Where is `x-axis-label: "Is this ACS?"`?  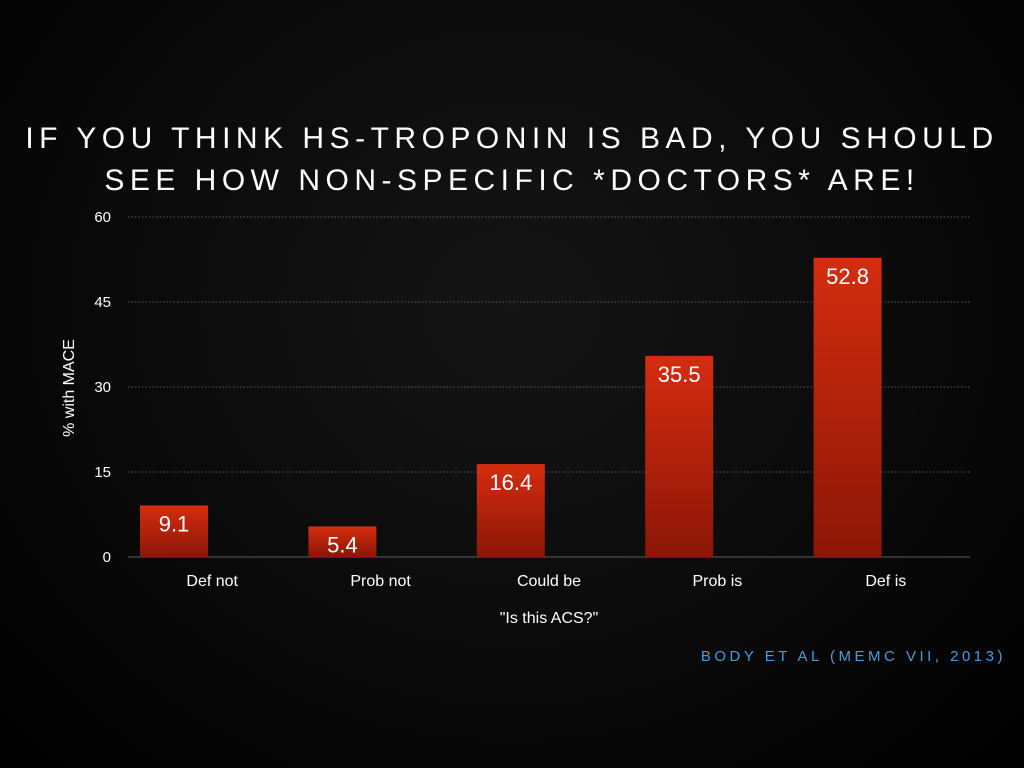
x-axis-label: "Is this ACS?" is located at coordinates (549, 618).